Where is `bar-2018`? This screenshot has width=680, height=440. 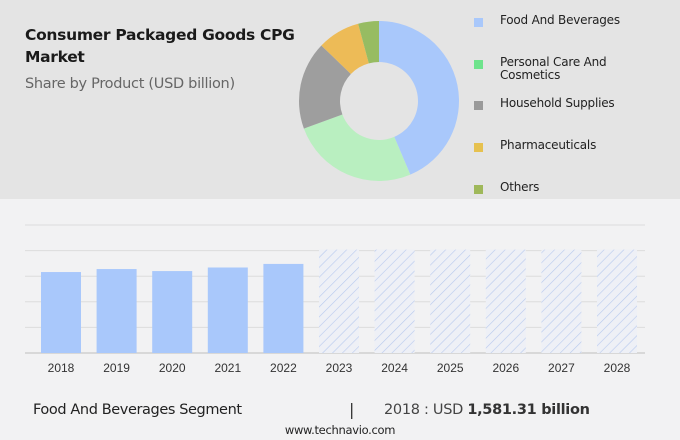
bar-2018 is located at coordinates (61, 312).